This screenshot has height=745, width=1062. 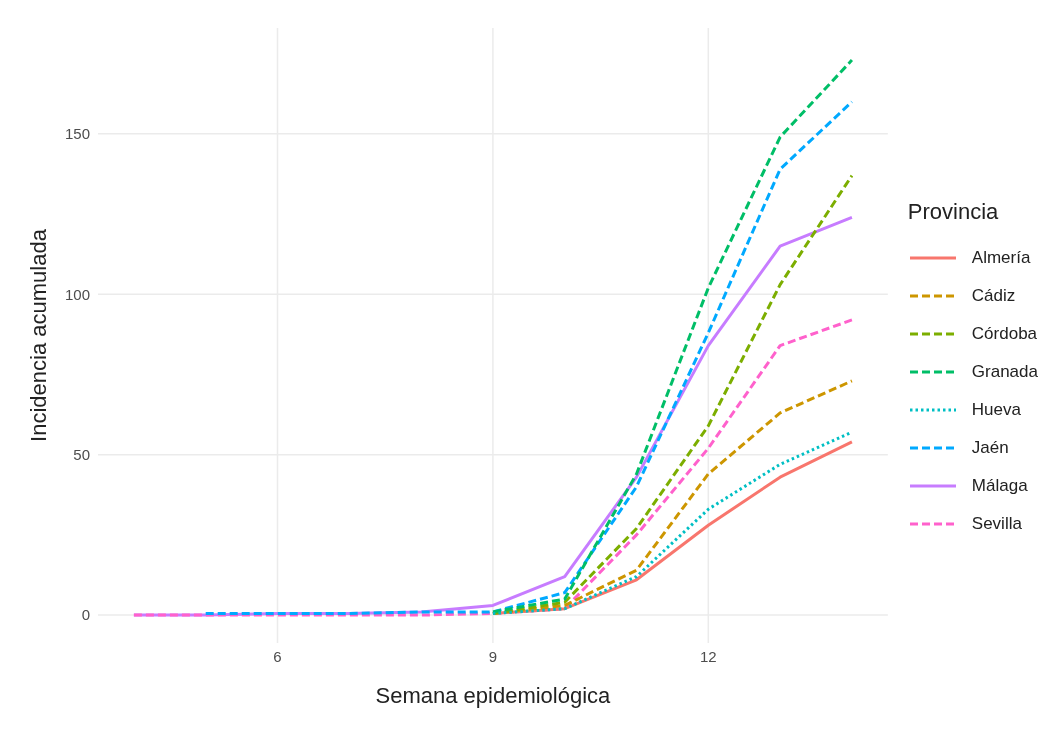 I want to click on legend-label: Cádiz, so click(x=993, y=295).